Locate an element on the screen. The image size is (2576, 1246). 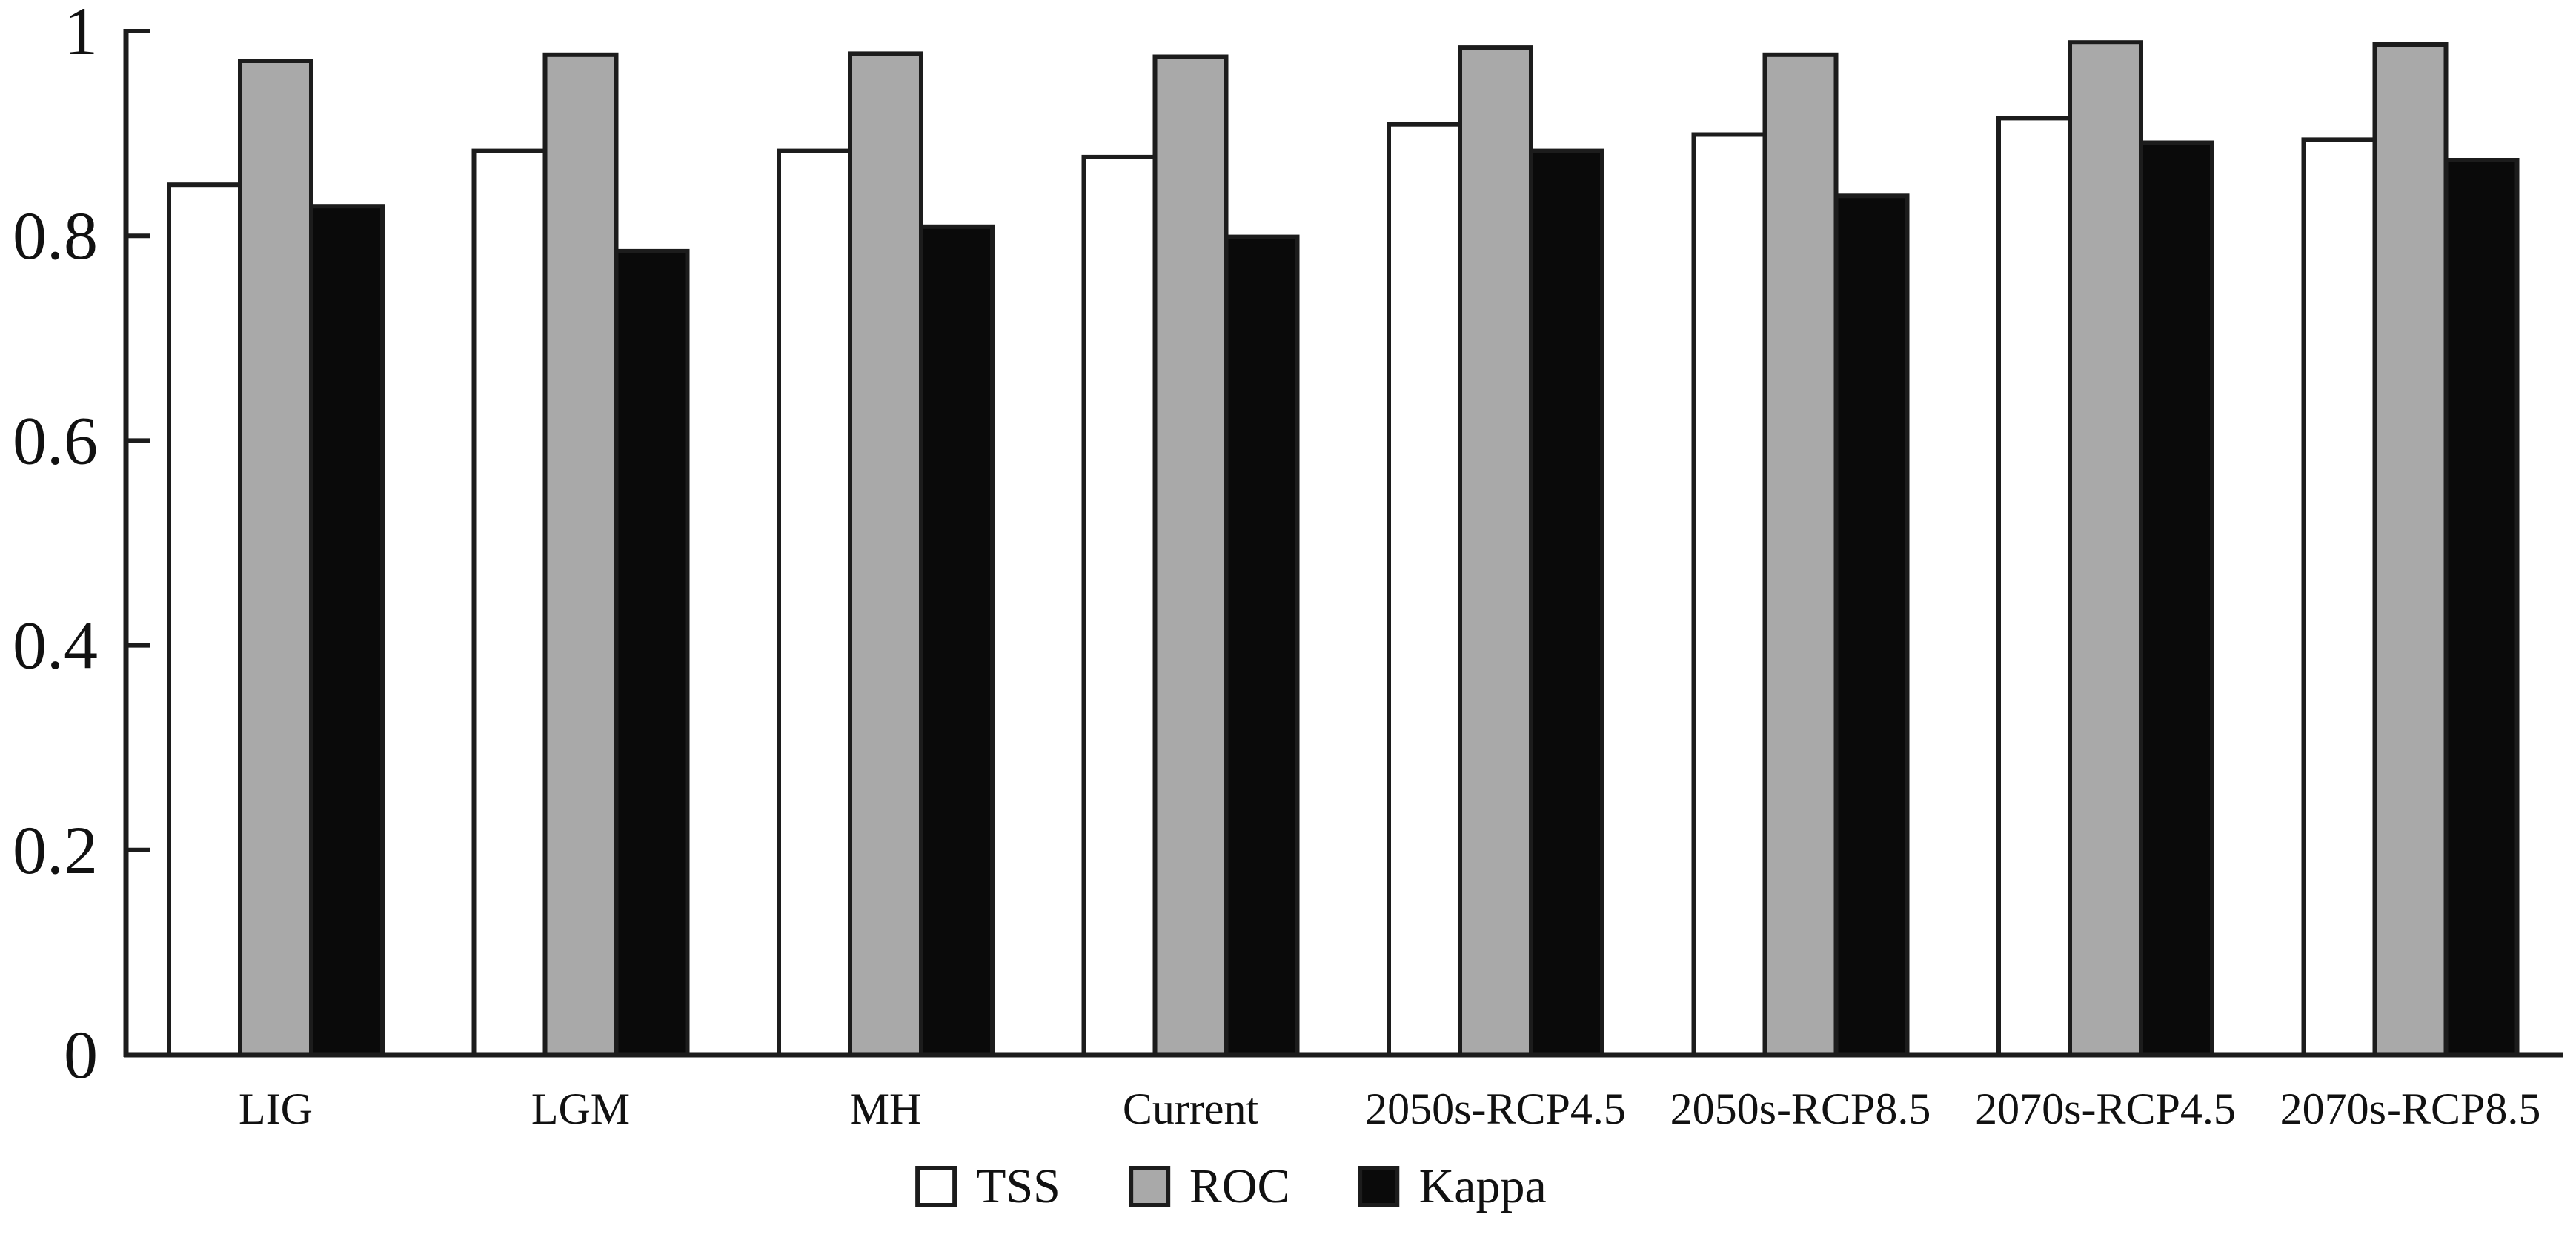
bar-ROC-2070s-RCP8.5 is located at coordinates (2410, 549).